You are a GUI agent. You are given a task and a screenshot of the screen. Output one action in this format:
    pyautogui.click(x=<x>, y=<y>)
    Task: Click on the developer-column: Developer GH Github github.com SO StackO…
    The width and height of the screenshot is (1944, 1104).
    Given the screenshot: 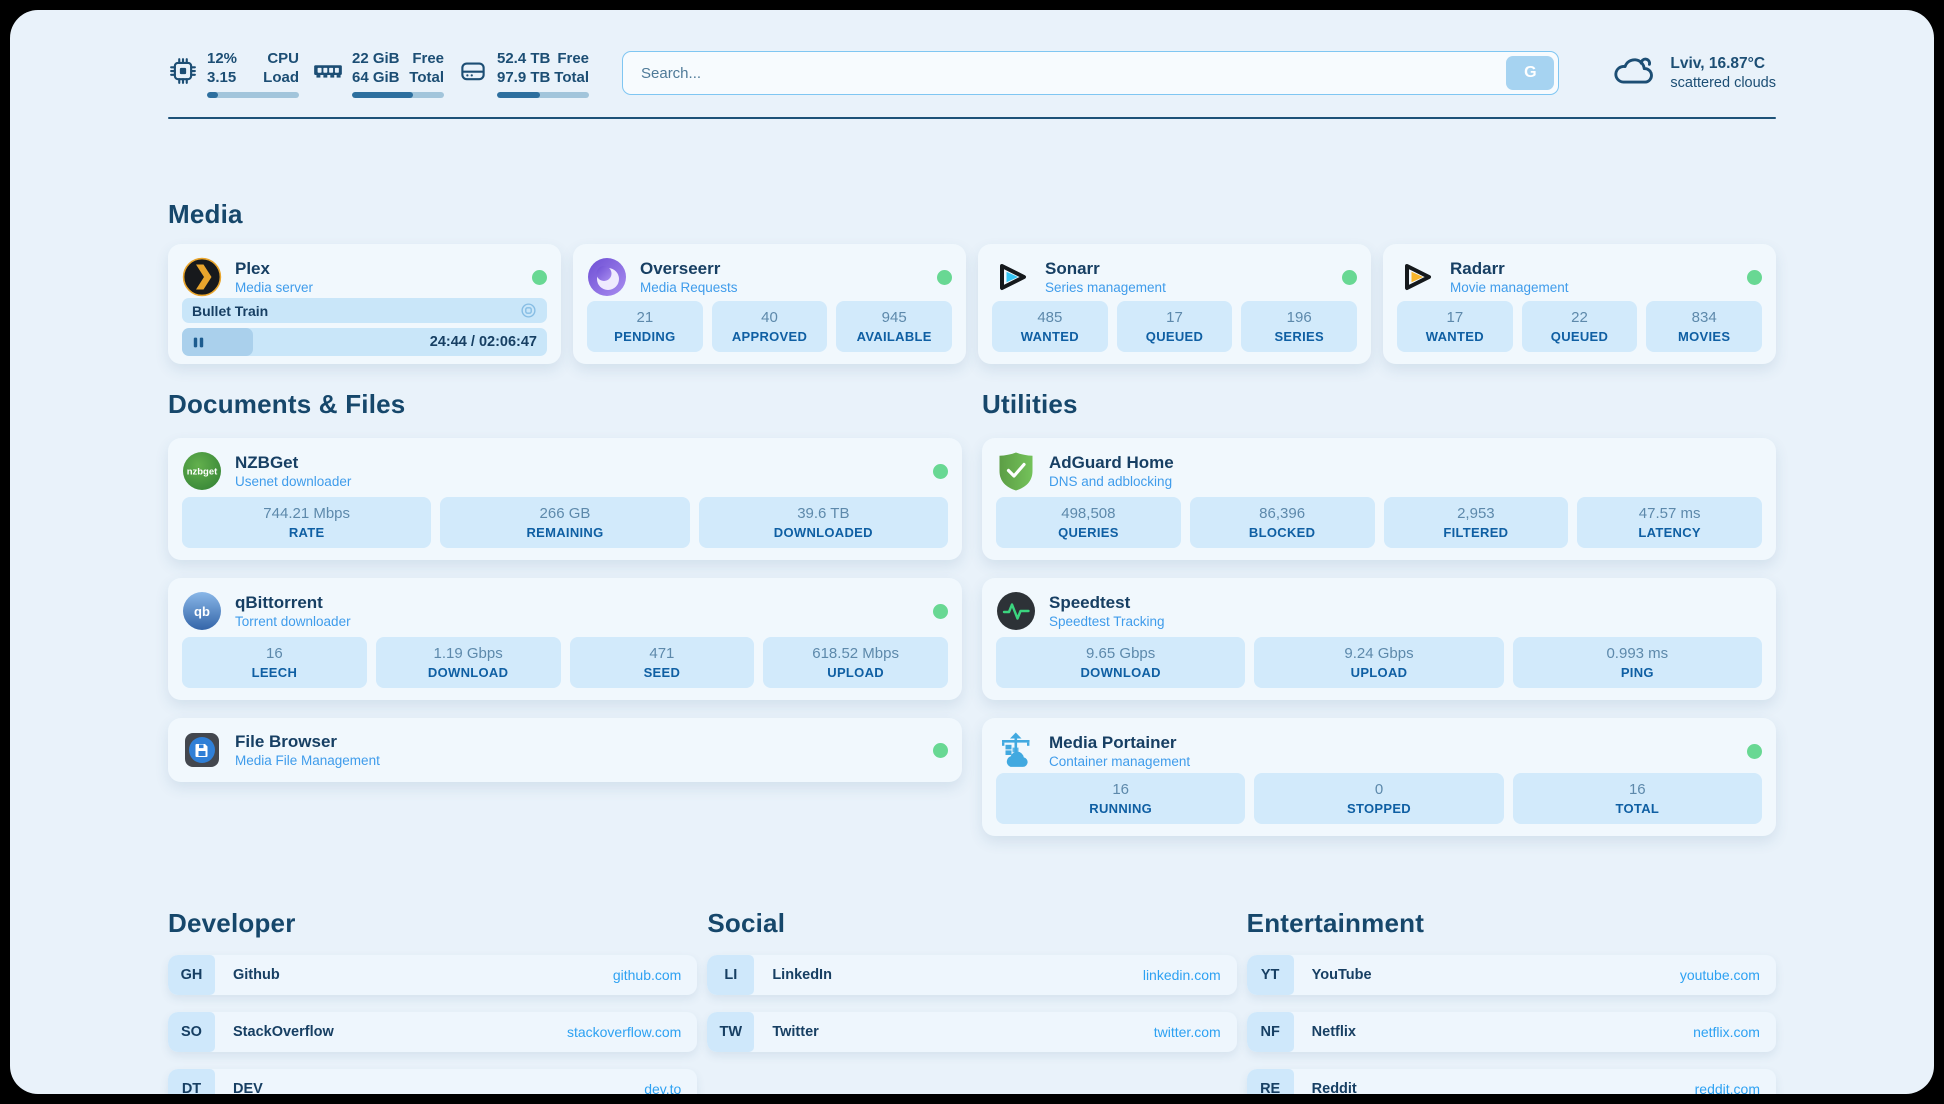 What is the action you would take?
    pyautogui.click(x=433, y=1001)
    